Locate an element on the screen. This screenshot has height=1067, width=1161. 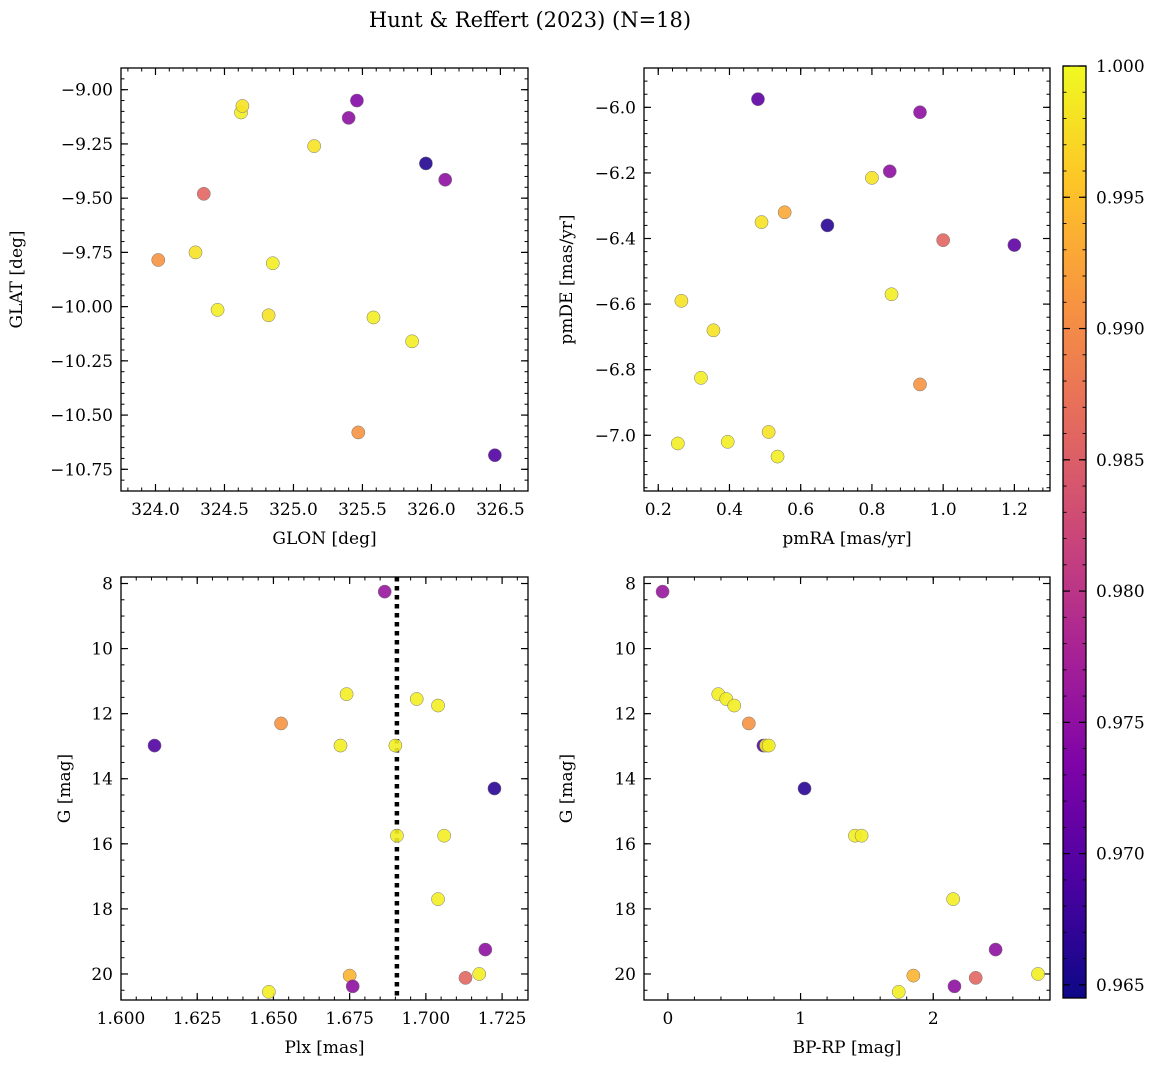
x-tick-label: 1.650 is located at coordinates (273, 1019).